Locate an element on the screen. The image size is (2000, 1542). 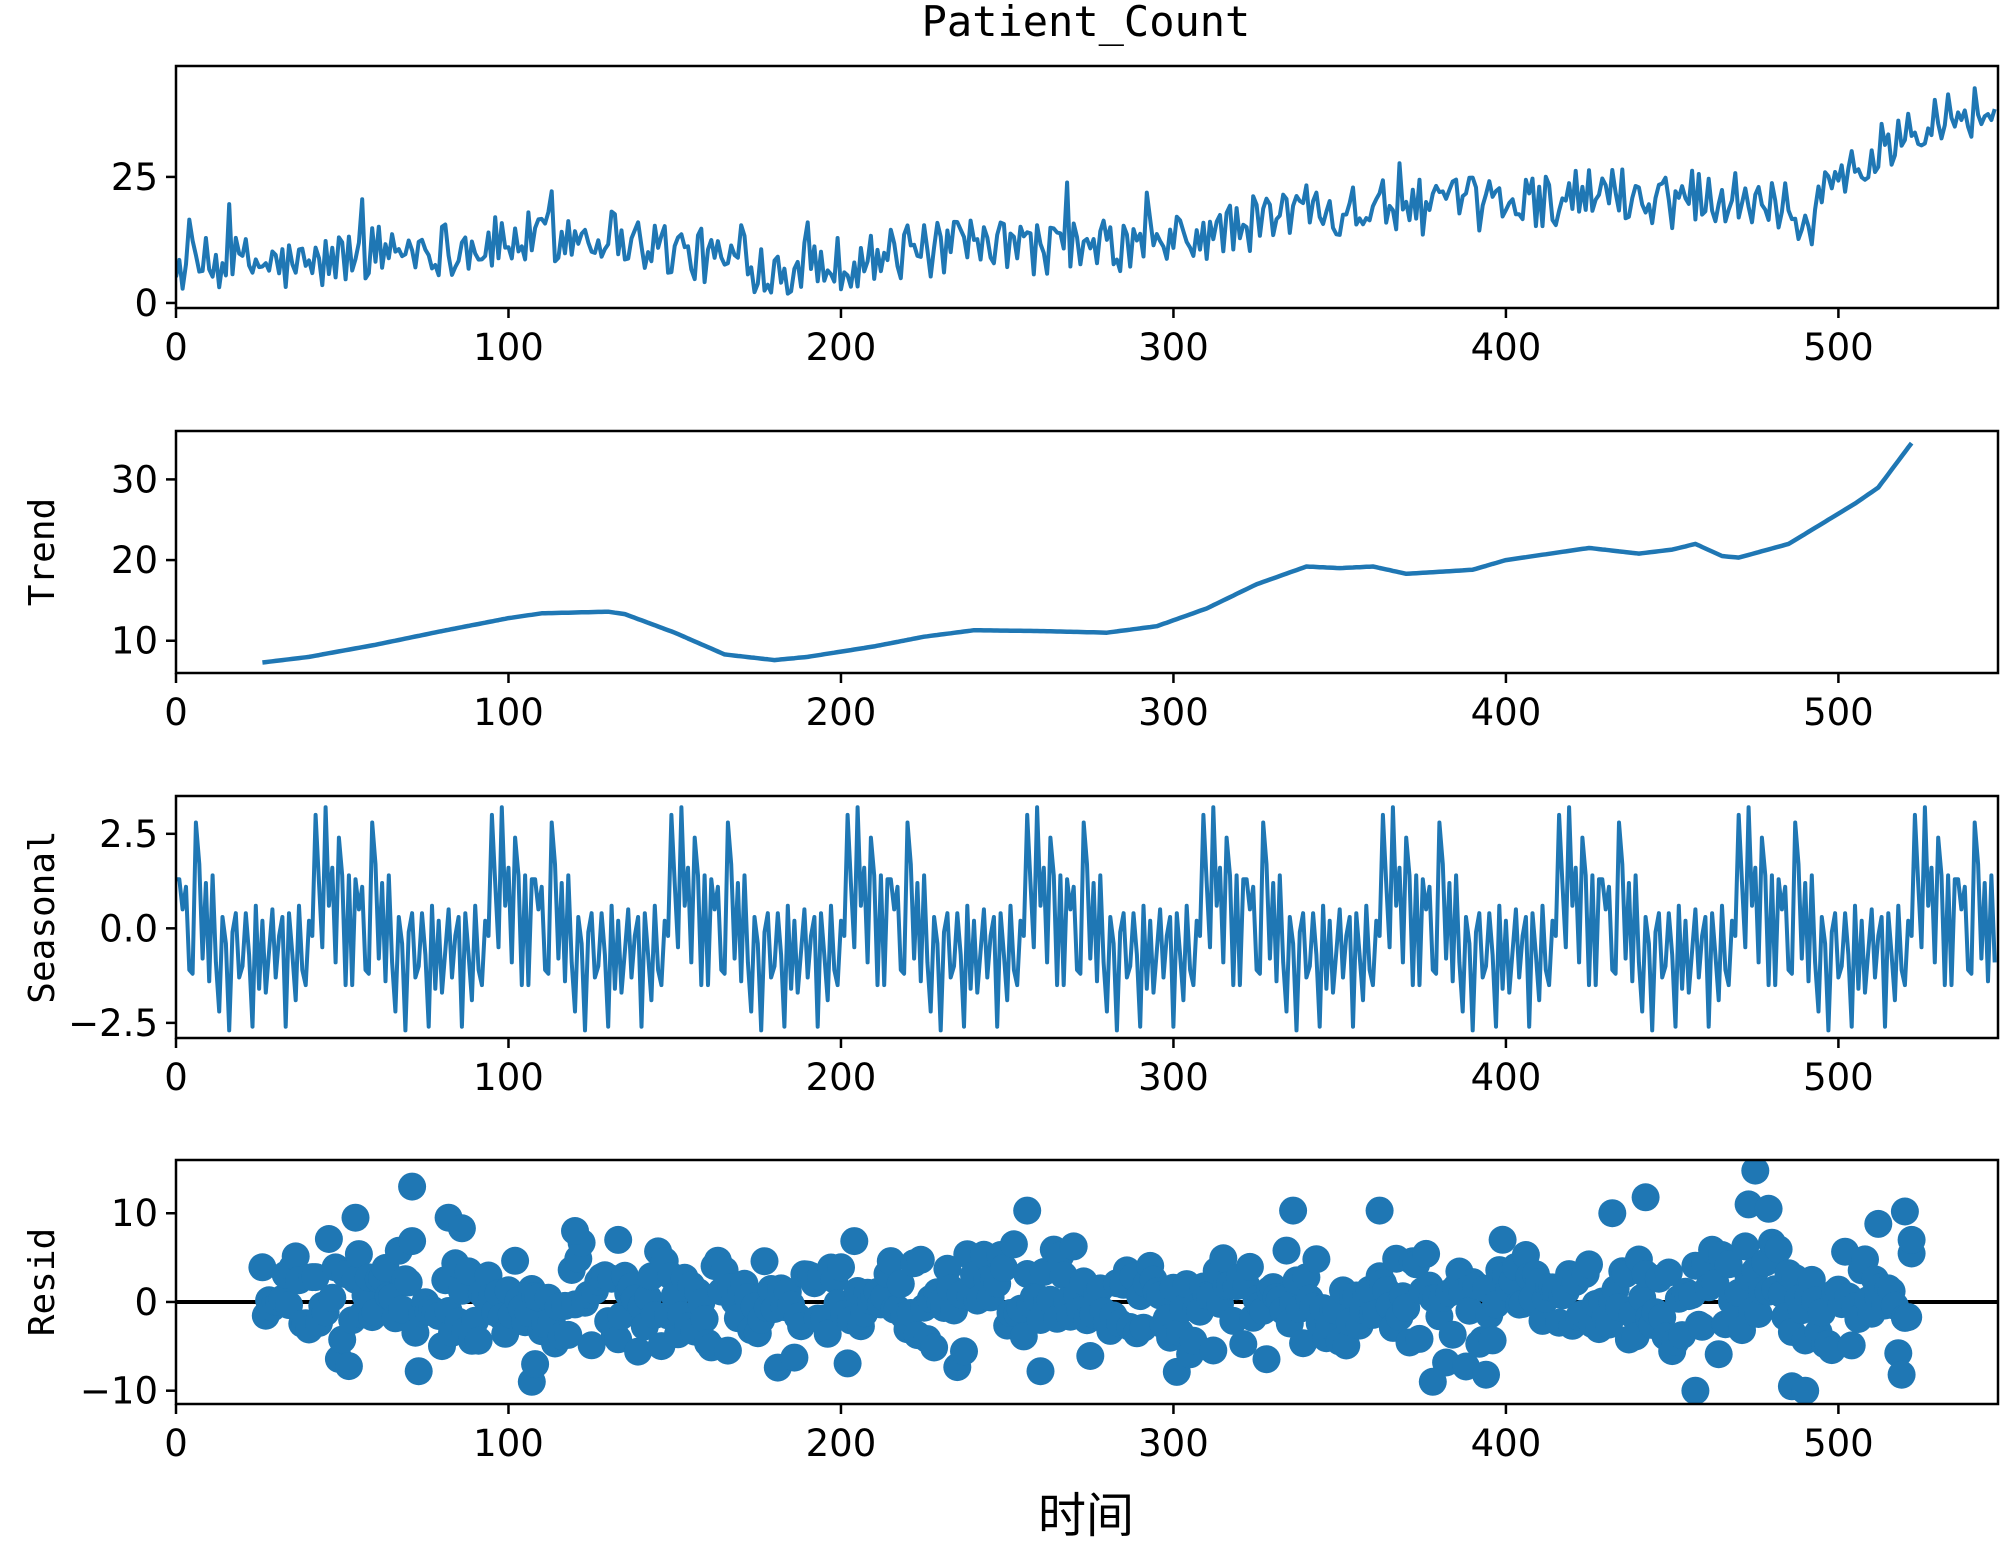
observed-marks is located at coordinates (1086, 191).